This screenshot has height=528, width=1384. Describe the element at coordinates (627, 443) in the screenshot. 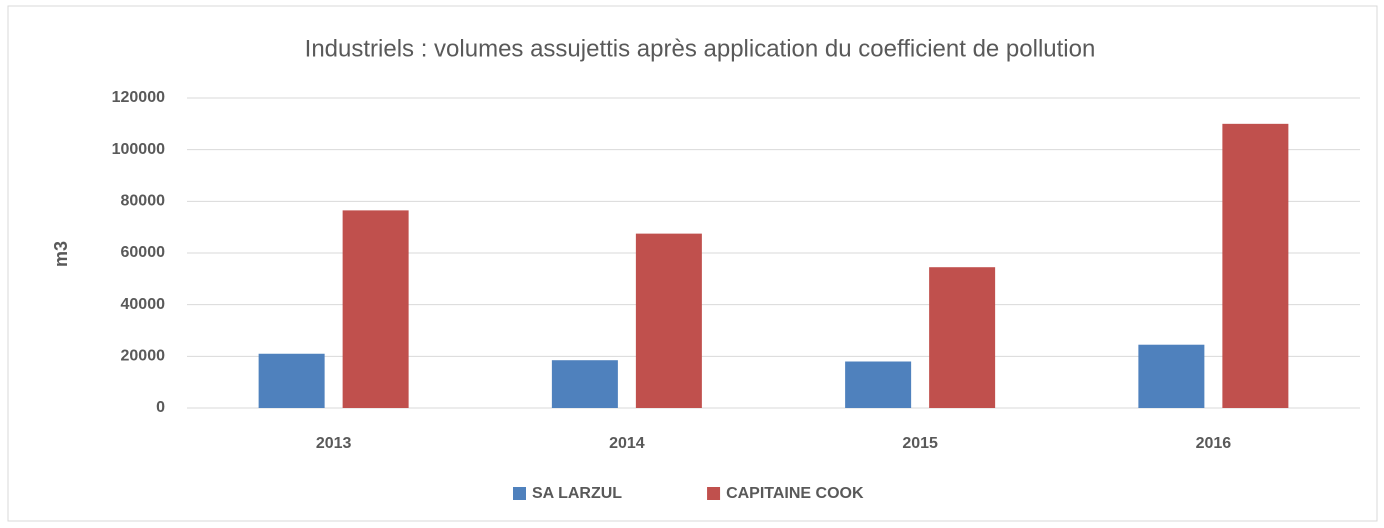

I see `x-tick-label: 2014` at that location.